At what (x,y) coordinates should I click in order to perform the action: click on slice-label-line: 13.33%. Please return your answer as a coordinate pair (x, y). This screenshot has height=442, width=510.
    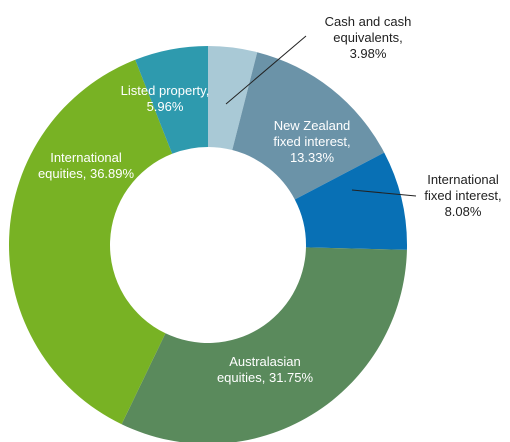
    Looking at the image, I should click on (312, 157).